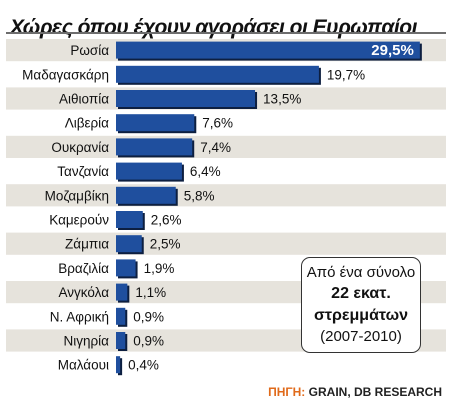 This screenshot has height=405, width=450. Describe the element at coordinates (148, 316) in the screenshot. I see `value-label-11: 0,9%` at that location.